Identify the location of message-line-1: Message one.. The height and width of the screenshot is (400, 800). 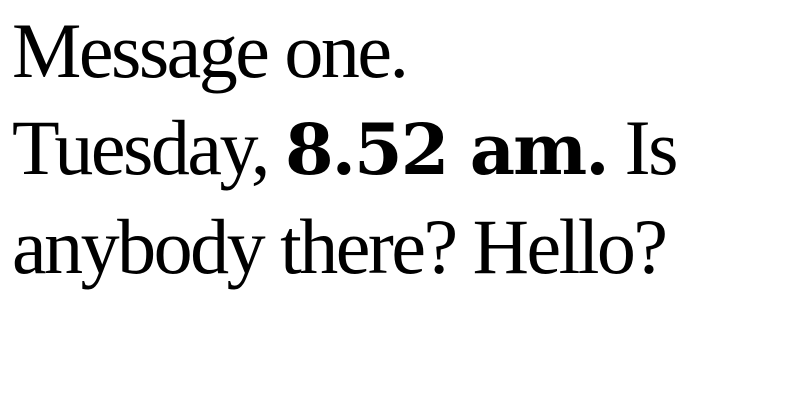
(210, 50).